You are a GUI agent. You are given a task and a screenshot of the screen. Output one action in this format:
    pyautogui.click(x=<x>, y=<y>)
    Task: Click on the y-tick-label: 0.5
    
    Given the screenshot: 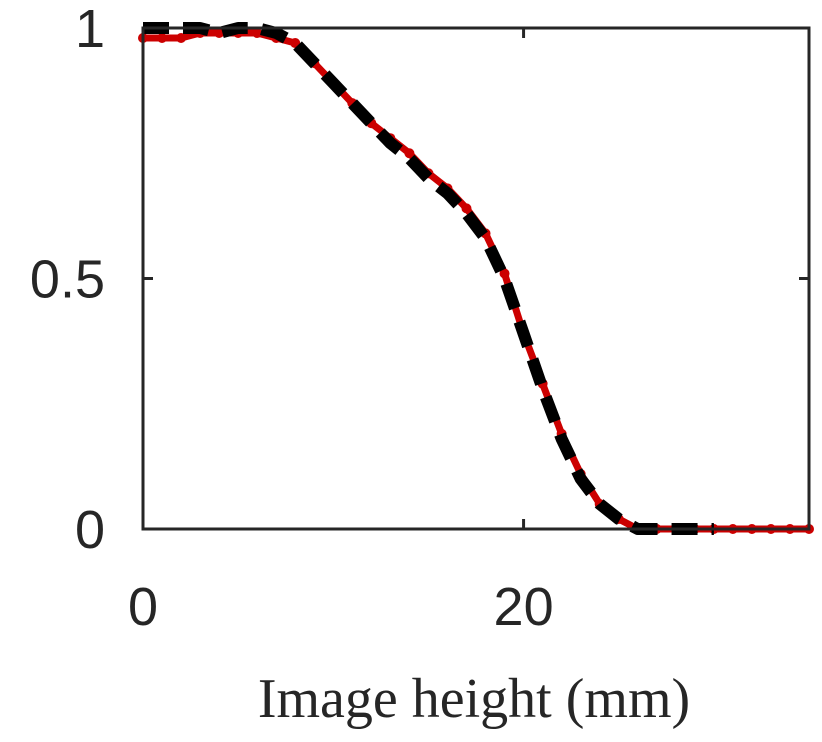 What is the action you would take?
    pyautogui.click(x=67, y=280)
    